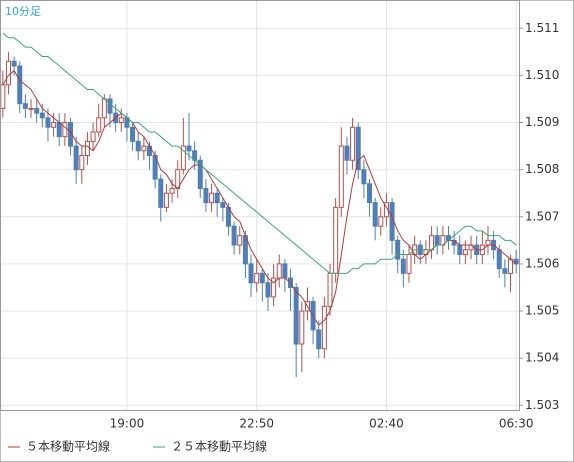  What do you see at coordinates (256, 424) in the screenshot?
I see `x-tick-label: 22:50` at bounding box center [256, 424].